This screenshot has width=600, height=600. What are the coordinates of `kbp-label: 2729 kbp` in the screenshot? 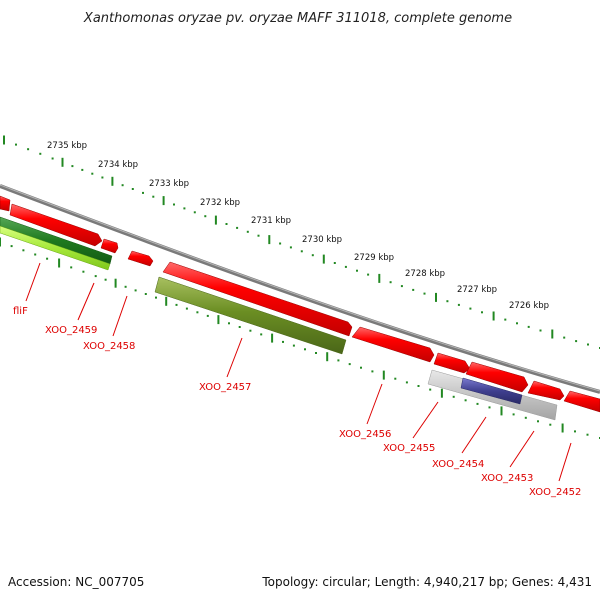 It's located at (374, 258).